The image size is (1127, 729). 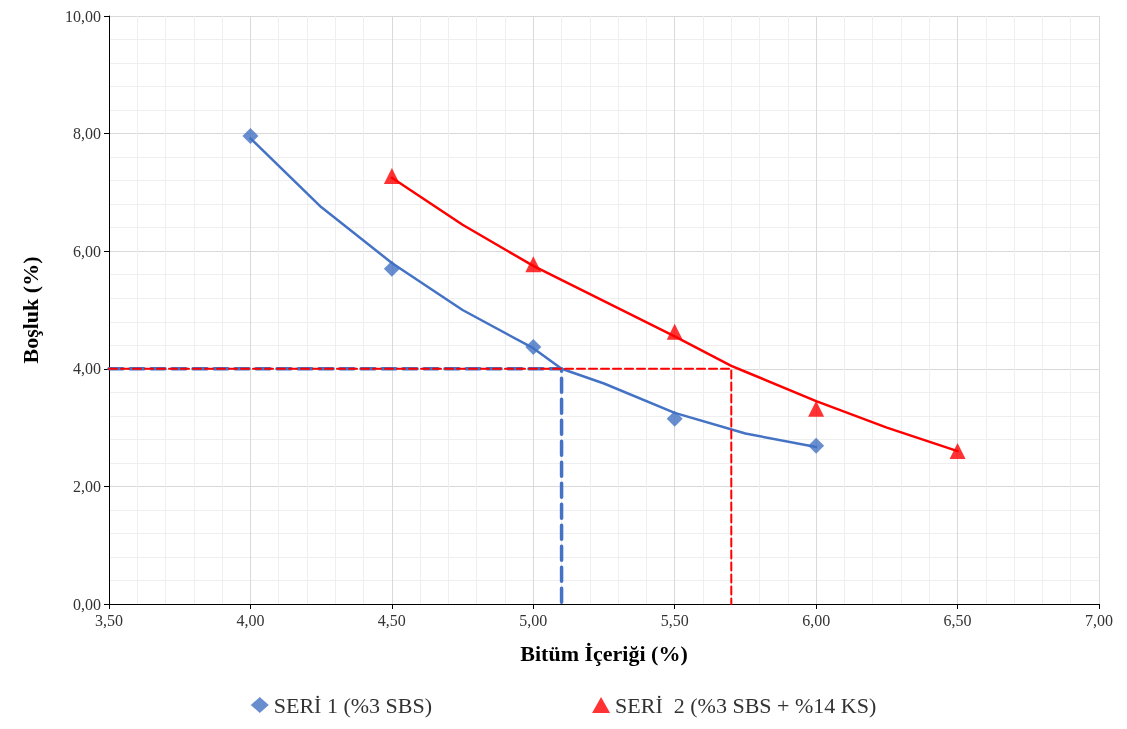 I want to click on y-tick-label: 4,00, so click(x=87, y=369).